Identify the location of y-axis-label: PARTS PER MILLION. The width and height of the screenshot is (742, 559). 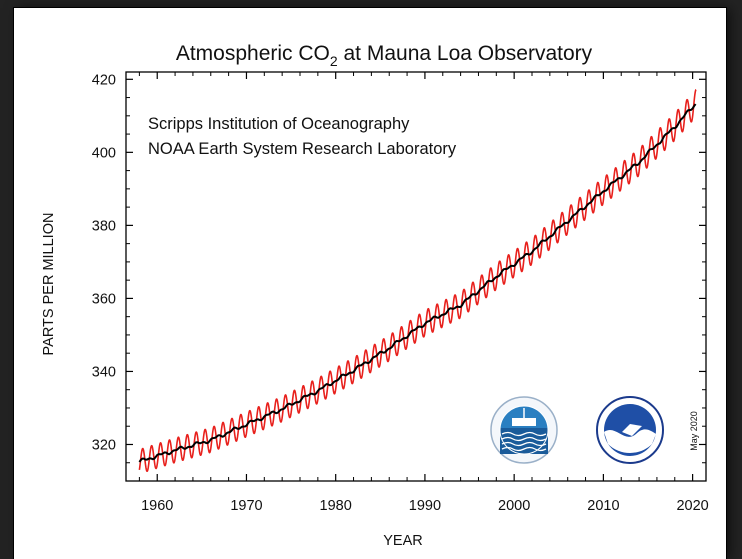
(49, 284).